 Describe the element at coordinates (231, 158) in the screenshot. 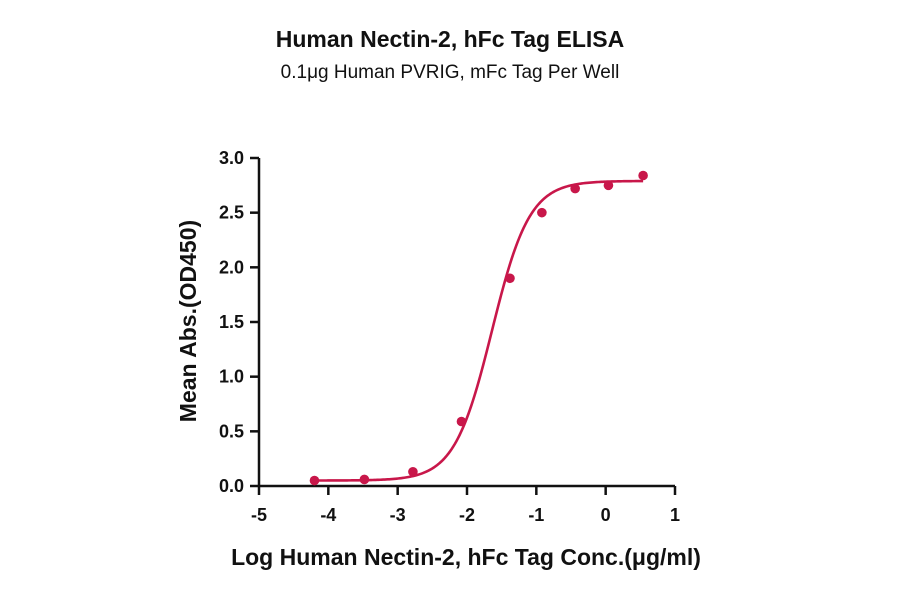

I see `y-tick-label: 3.0` at that location.